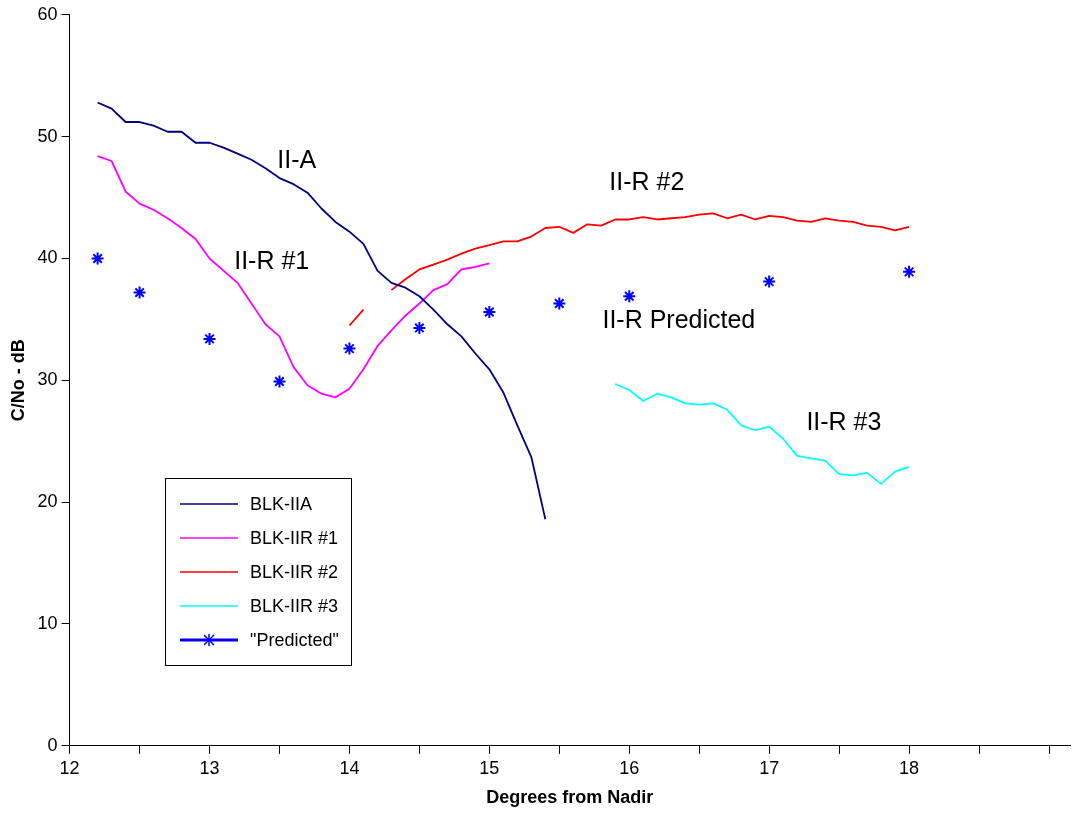 This screenshot has height=813, width=1078. What do you see at coordinates (570, 797) in the screenshot?
I see `x-axis-title: Degrees from Nadir` at bounding box center [570, 797].